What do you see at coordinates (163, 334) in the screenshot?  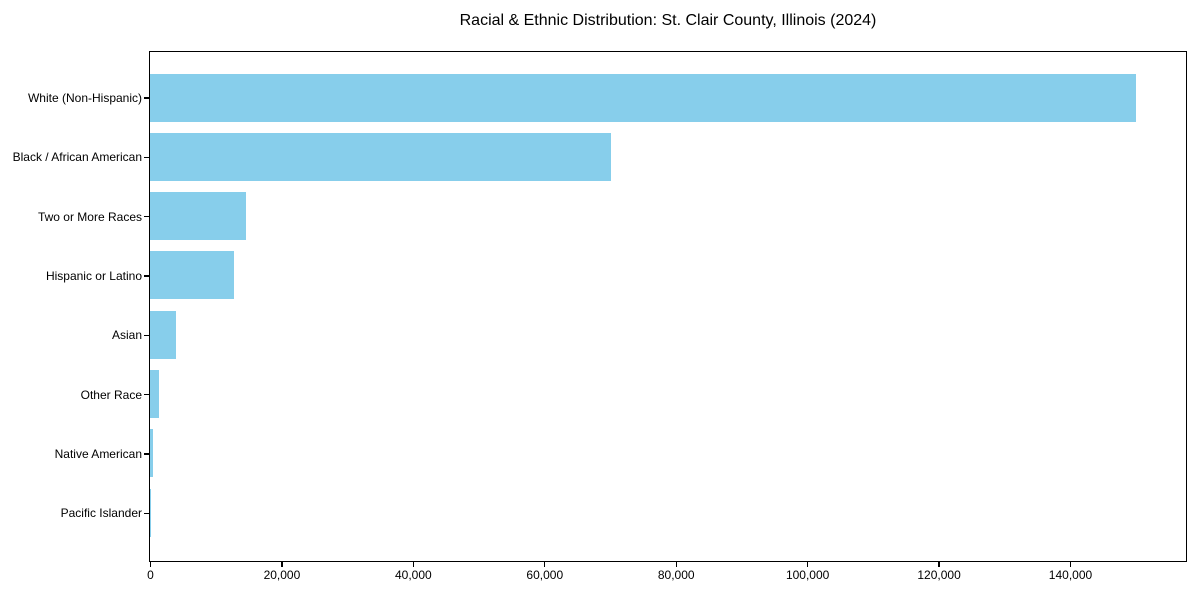 I see `bar-asian` at bounding box center [163, 334].